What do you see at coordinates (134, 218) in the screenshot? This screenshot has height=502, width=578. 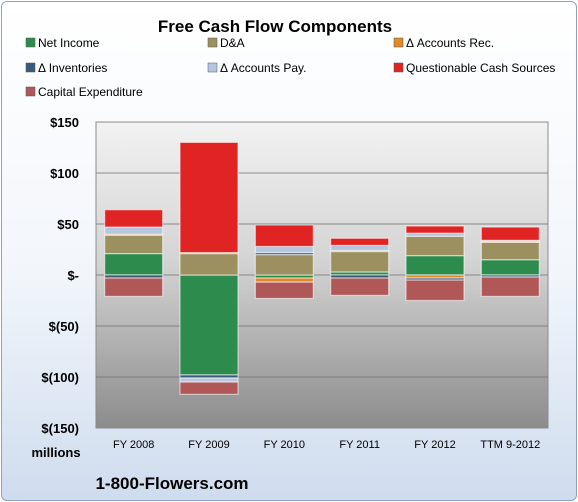 I see `bar-questionable-cash-sources-fy-2008` at bounding box center [134, 218].